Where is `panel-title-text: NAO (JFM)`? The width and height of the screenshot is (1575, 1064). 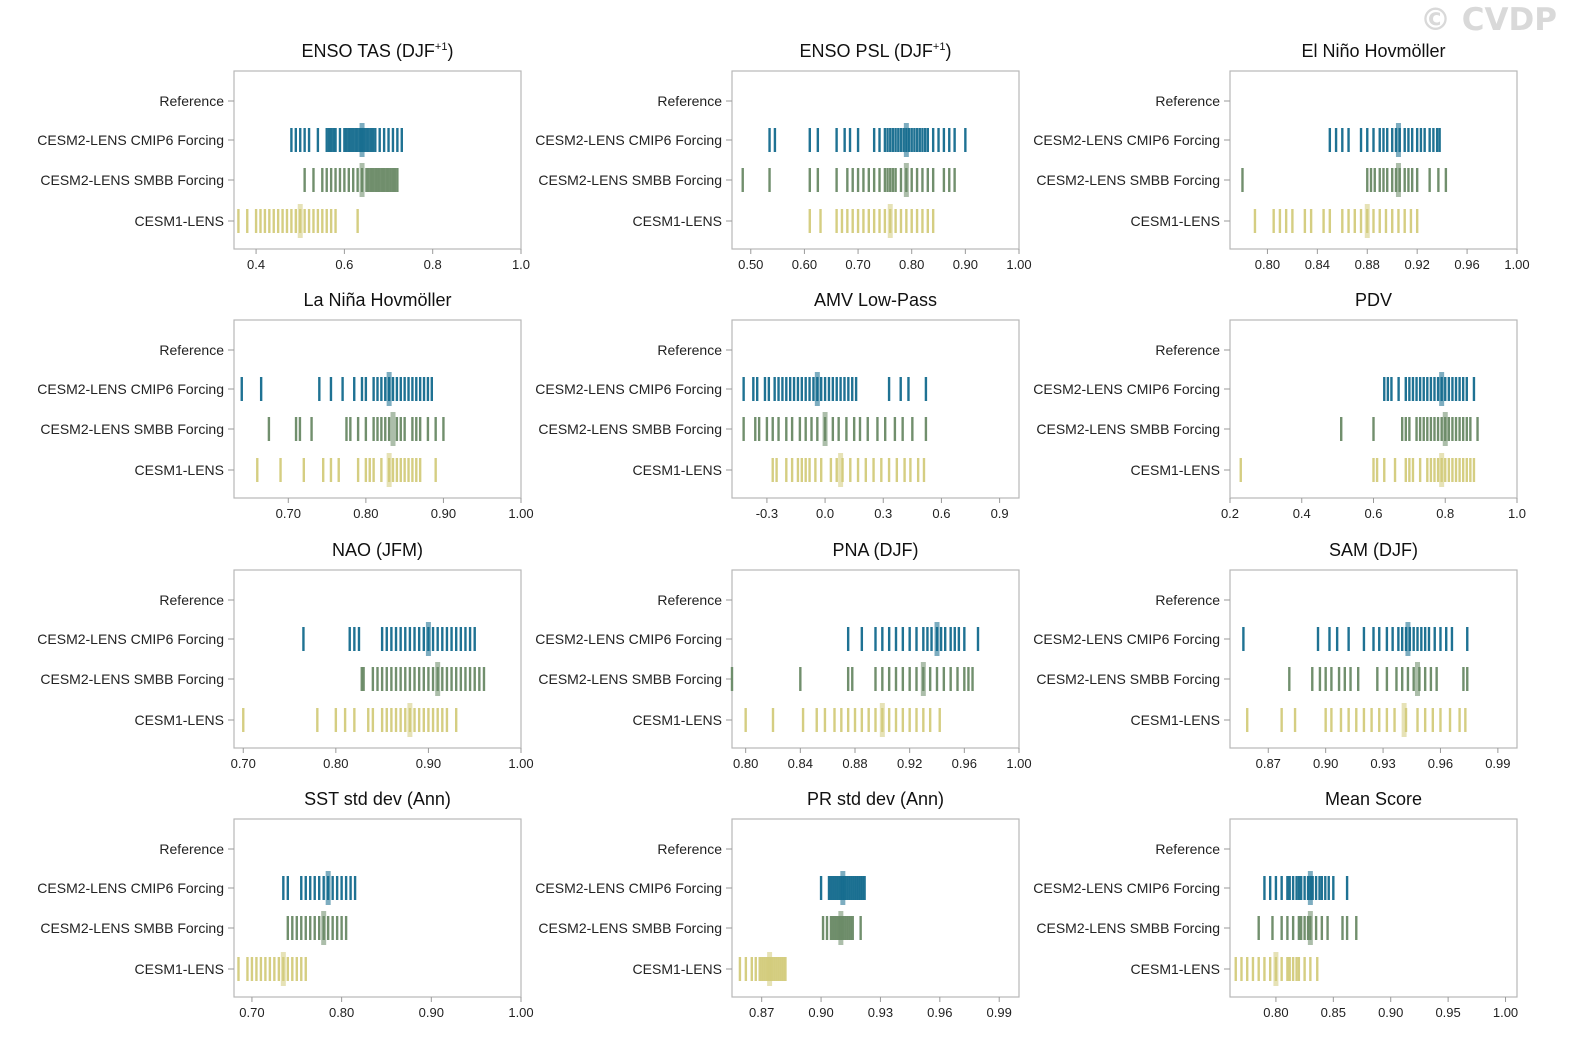 panel-title-text: NAO (JFM) is located at coordinates (377, 550).